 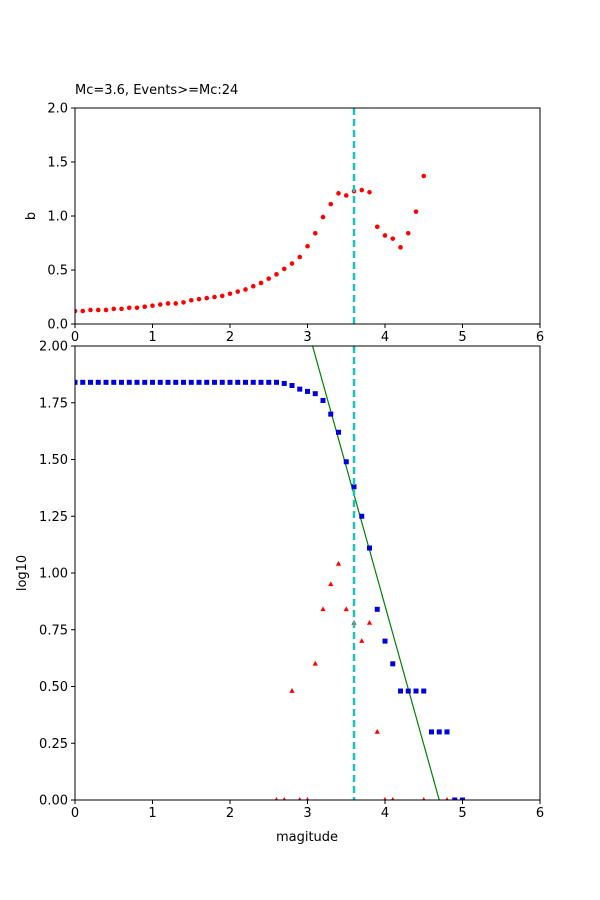 I want to click on y-axis-label: log10, so click(x=22, y=573).